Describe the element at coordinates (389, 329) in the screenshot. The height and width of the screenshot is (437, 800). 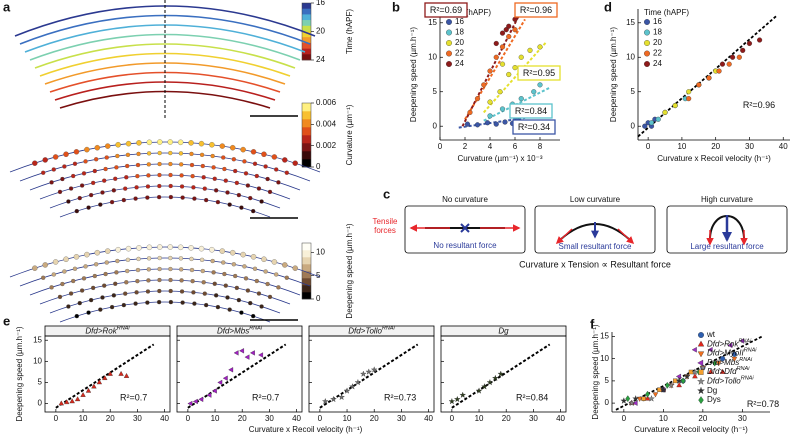
I see `facet-title-sup: RNAi` at that location.